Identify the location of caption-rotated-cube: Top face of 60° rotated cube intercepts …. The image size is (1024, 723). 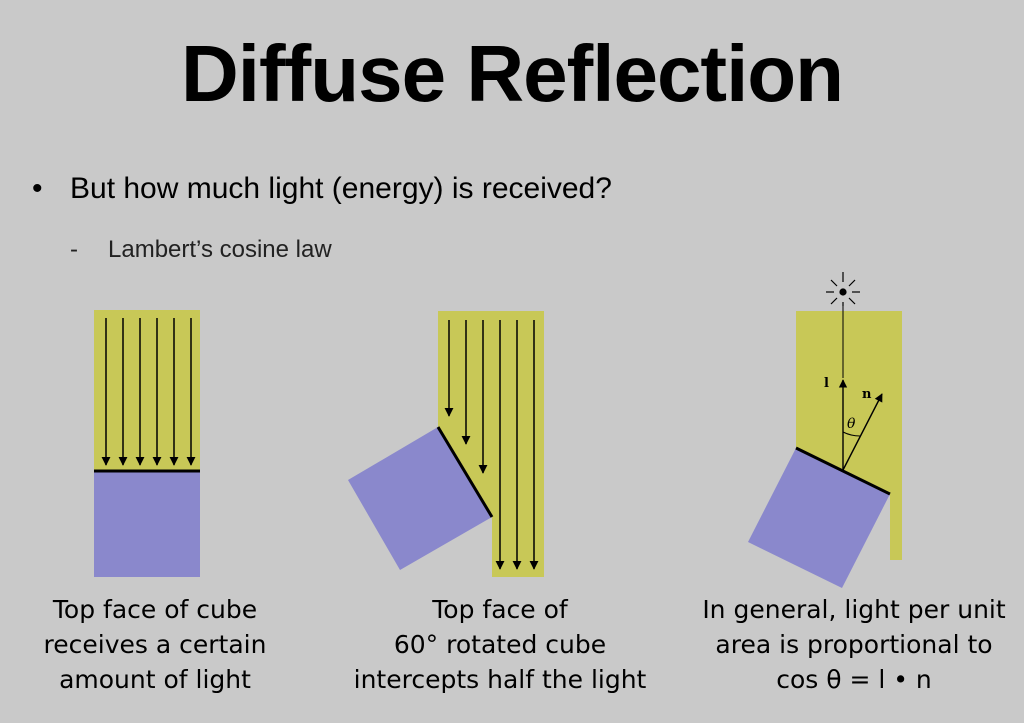
(500, 644).